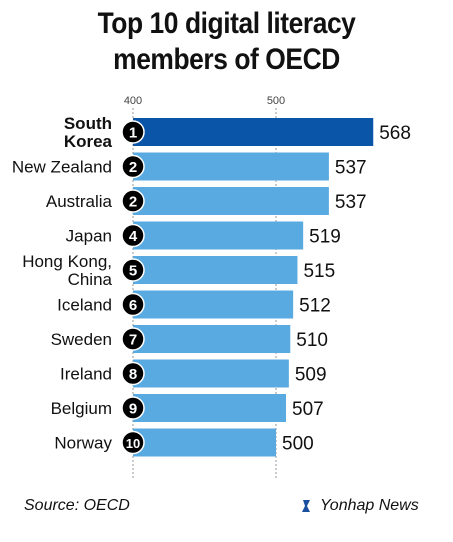 This screenshot has width=453, height=542. What do you see at coordinates (62, 167) in the screenshot?
I see `category-label: New Zealand` at bounding box center [62, 167].